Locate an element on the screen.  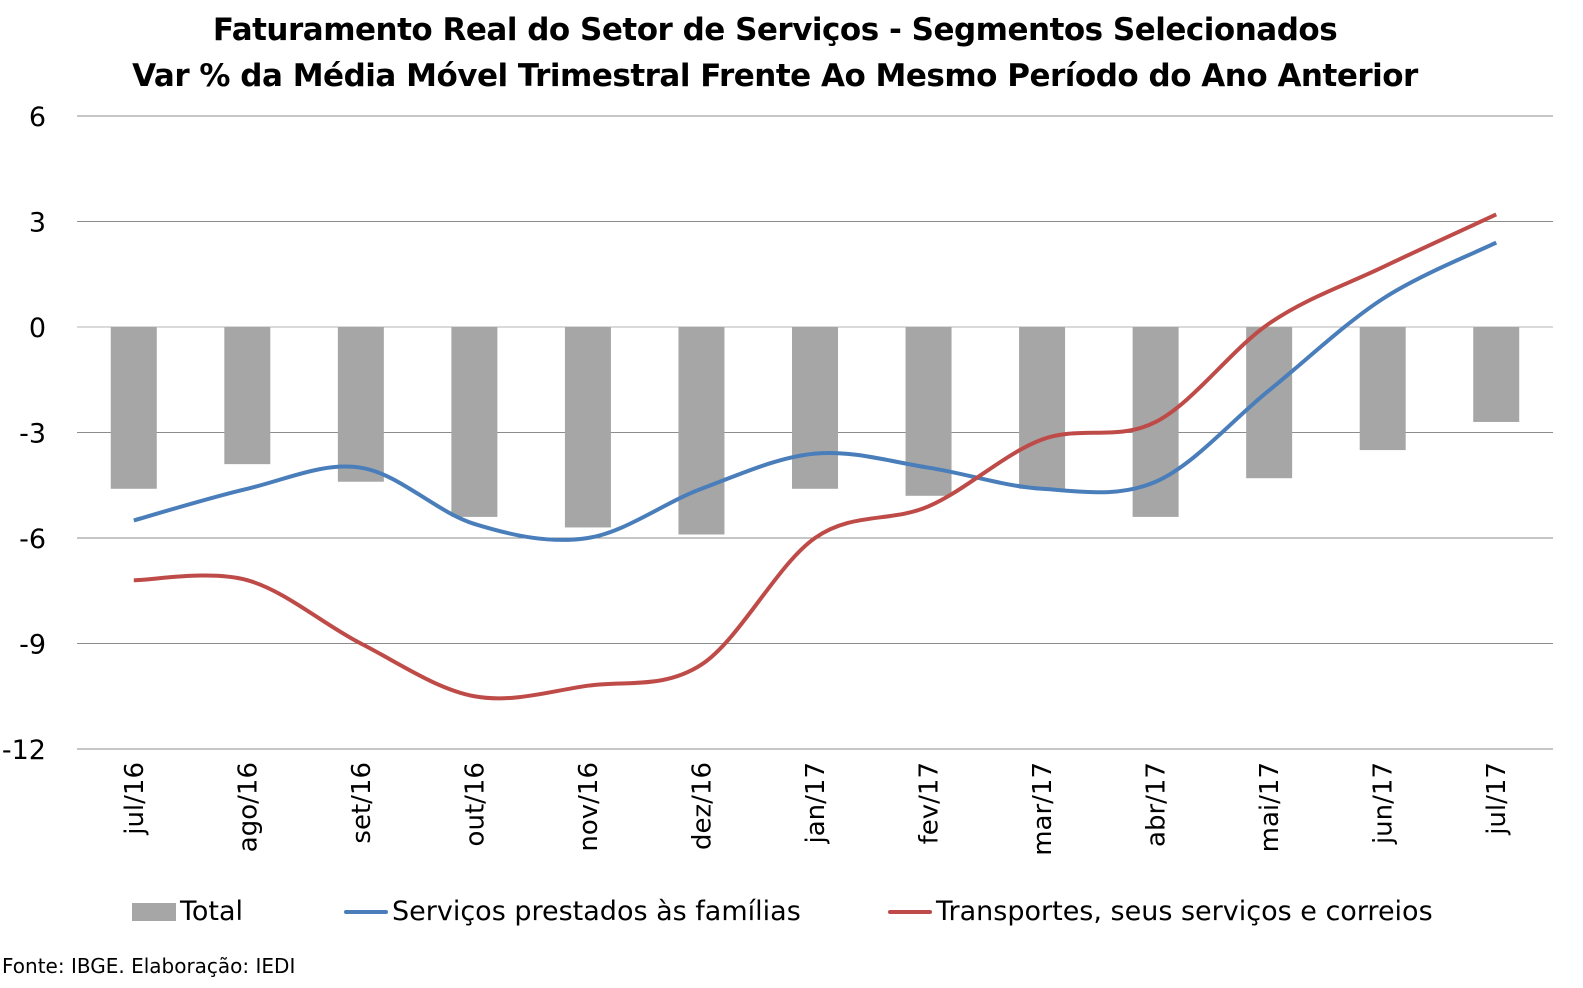
source-note: Fonte: IBGE. Elaboração: IEDI is located at coordinates (149, 966).